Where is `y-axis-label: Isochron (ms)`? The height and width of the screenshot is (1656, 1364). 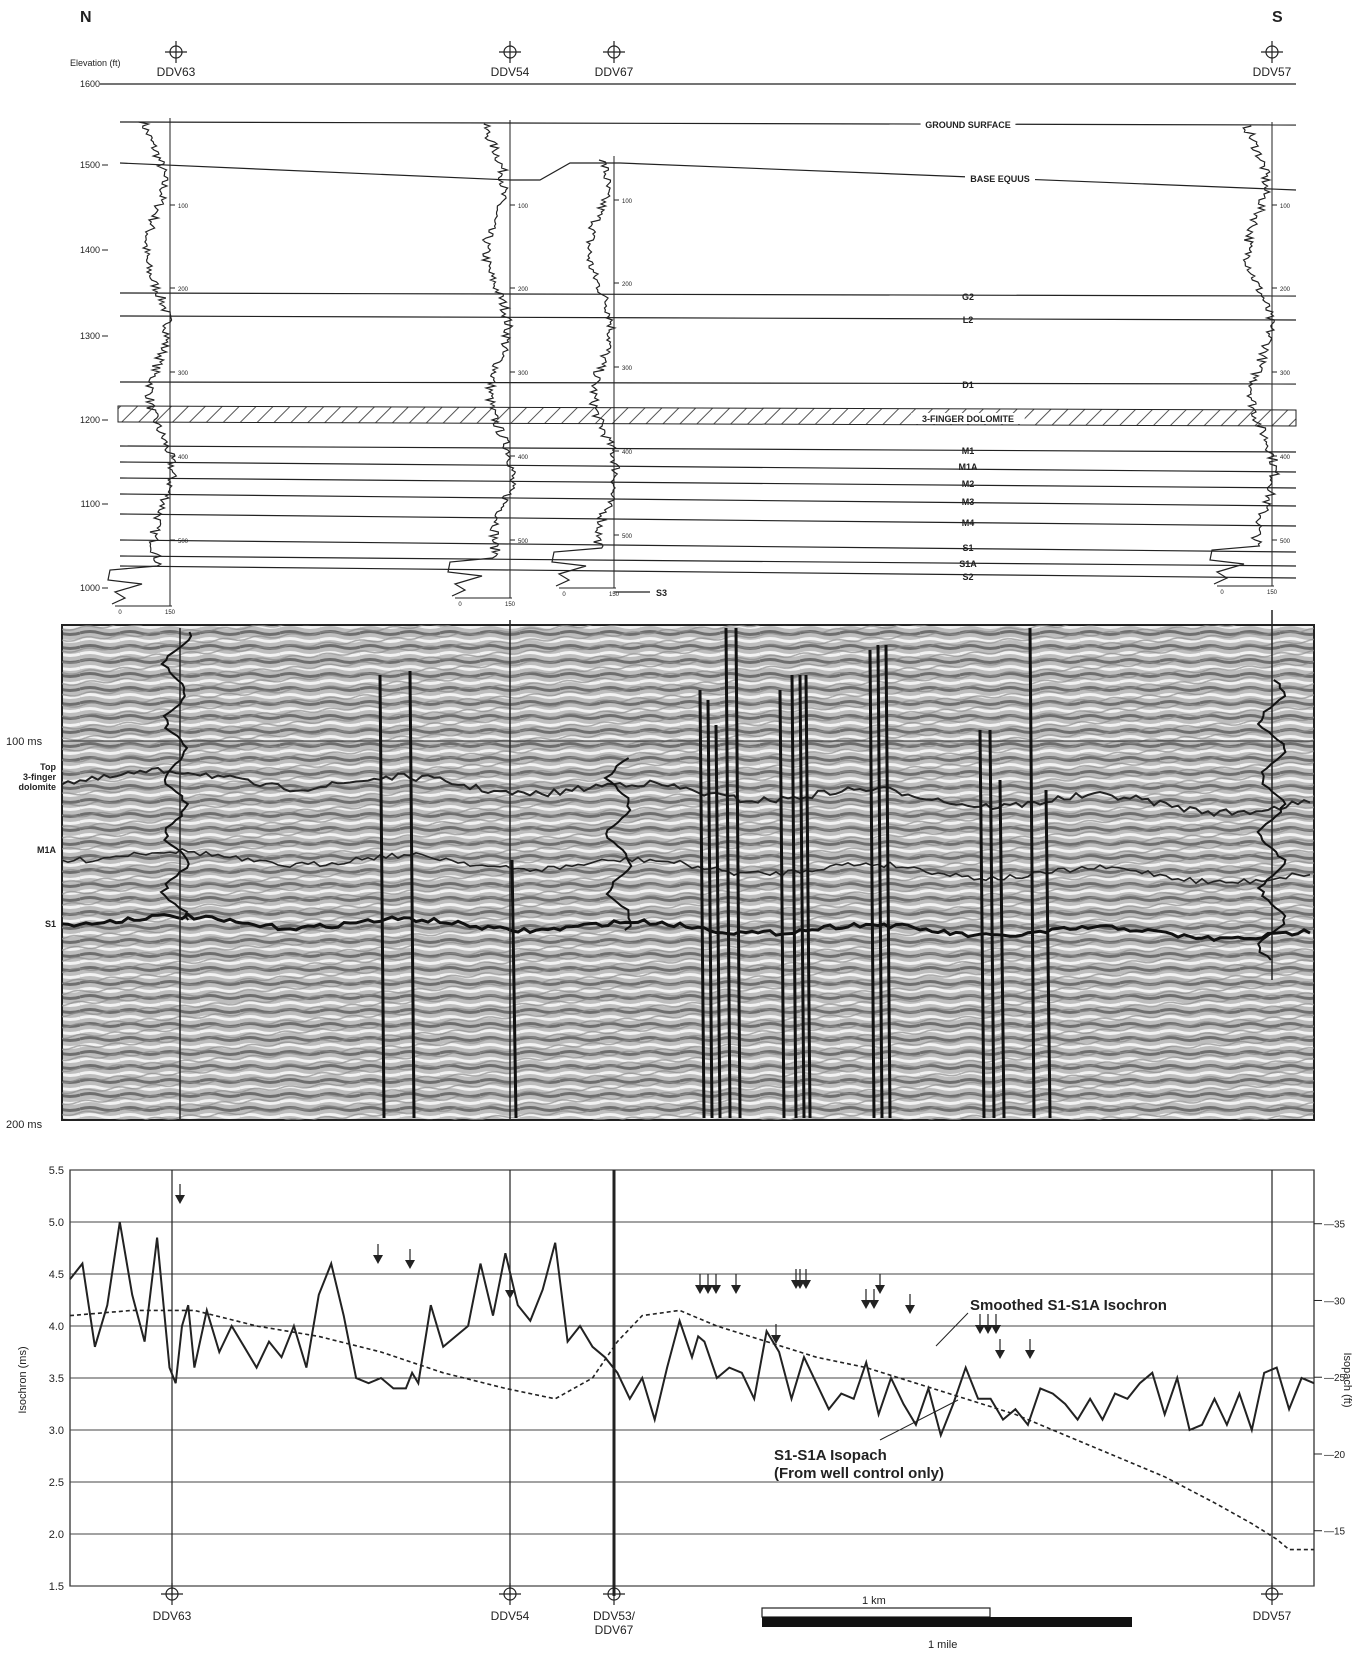
y-axis-label: Isochron (ms) is located at coordinates (23, 1379).